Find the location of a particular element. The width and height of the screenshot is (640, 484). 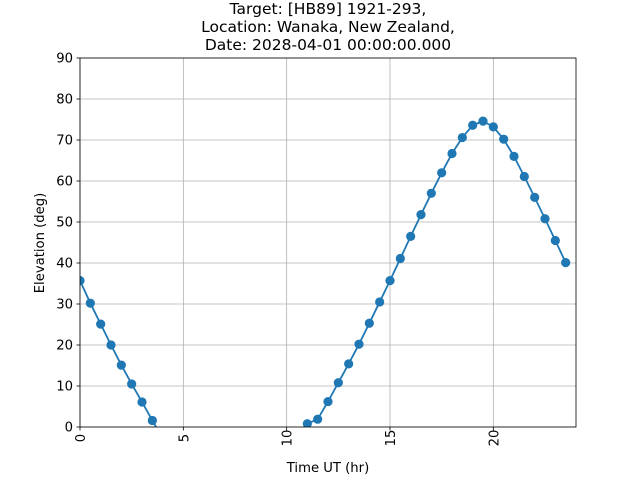

x-tick-label-4: 20 is located at coordinates (494, 438).